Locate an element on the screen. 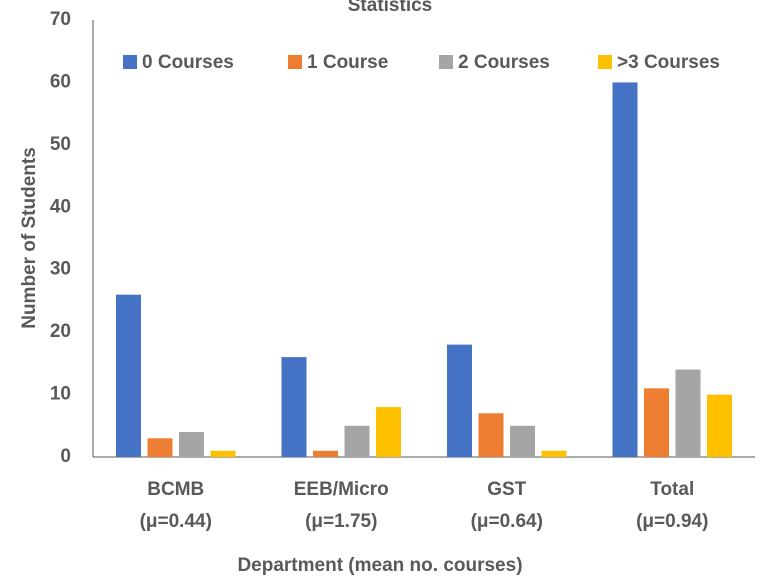 Image resolution: width=760 pixels, height=580 pixels. x-tick-label: BCMB (μ=0.44) is located at coordinates (176, 505).